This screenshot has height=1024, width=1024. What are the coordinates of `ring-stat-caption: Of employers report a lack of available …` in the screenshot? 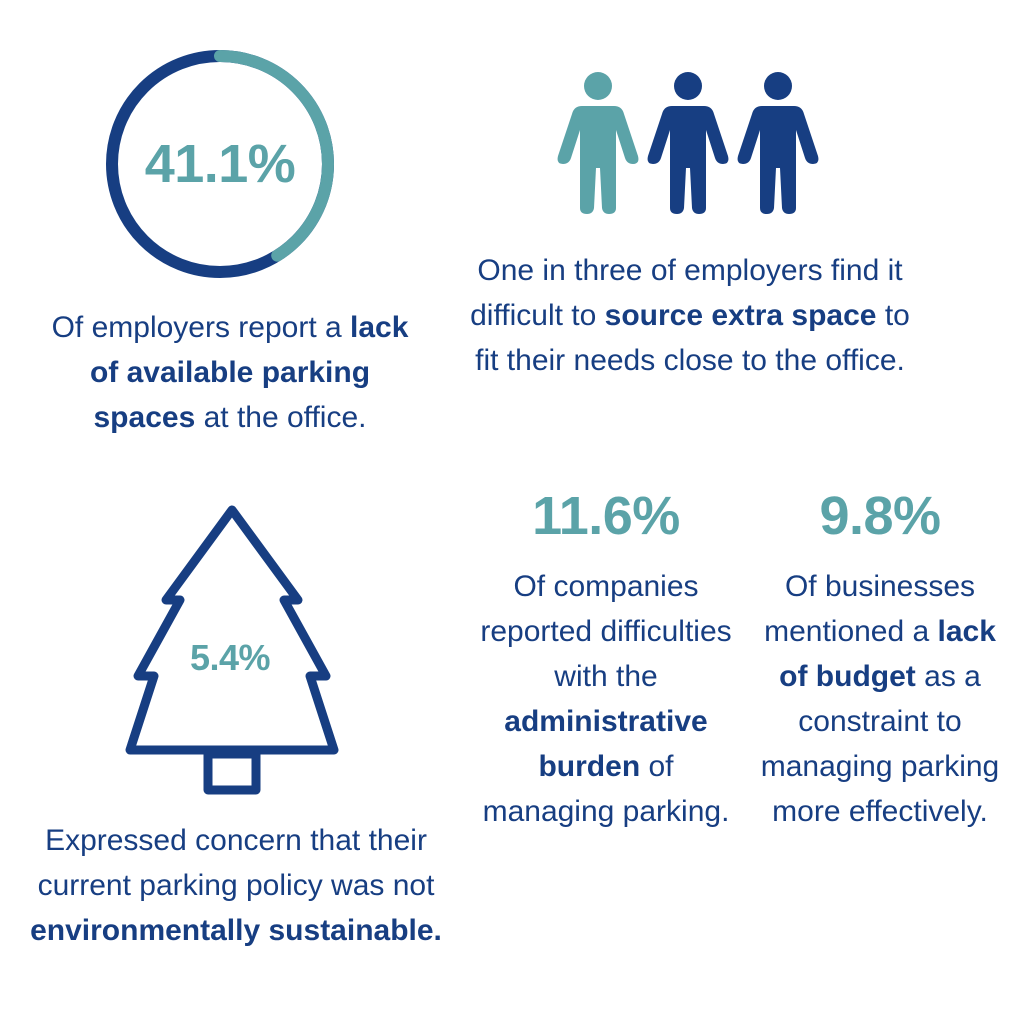 It's located at (230, 372).